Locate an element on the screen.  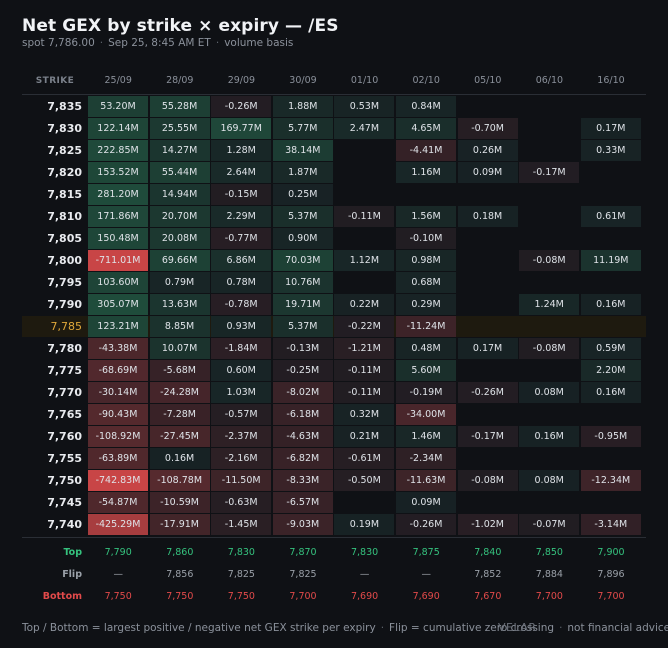
strike-label: 7,750 is located at coordinates (64, 480).